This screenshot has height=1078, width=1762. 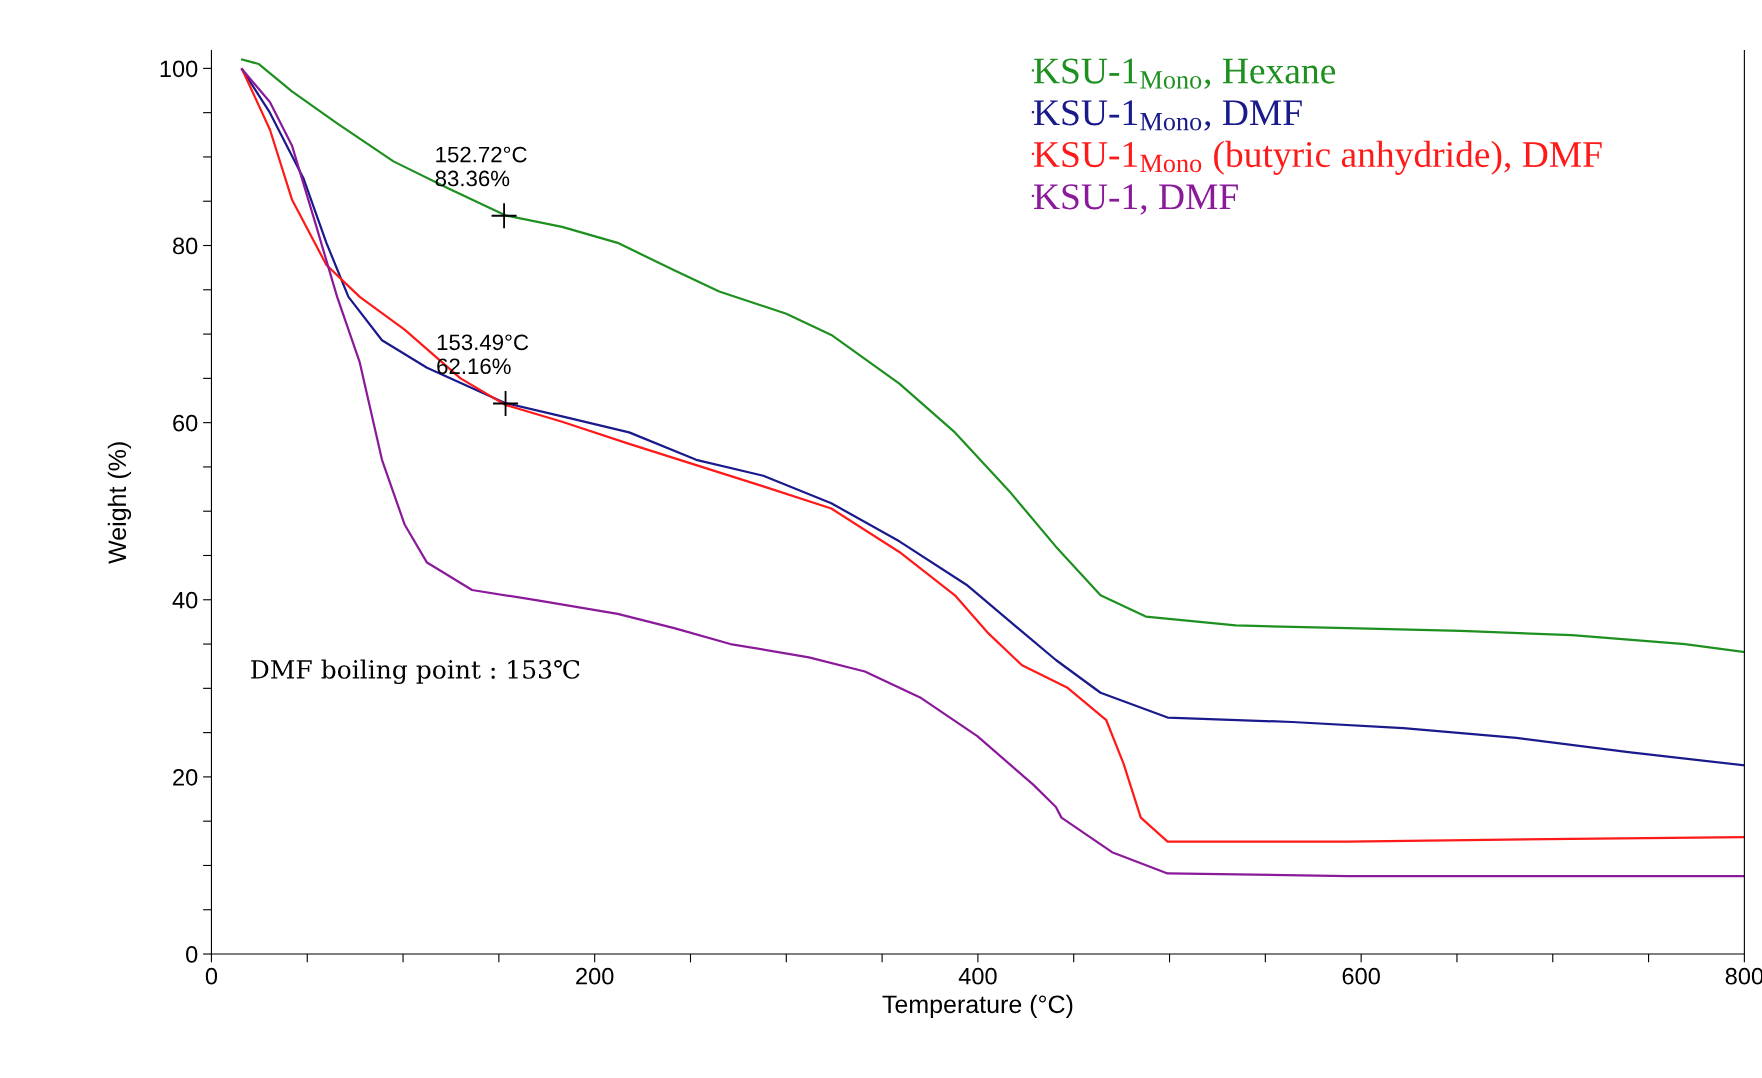 I want to click on y-tick-label: 80, so click(x=185, y=246).